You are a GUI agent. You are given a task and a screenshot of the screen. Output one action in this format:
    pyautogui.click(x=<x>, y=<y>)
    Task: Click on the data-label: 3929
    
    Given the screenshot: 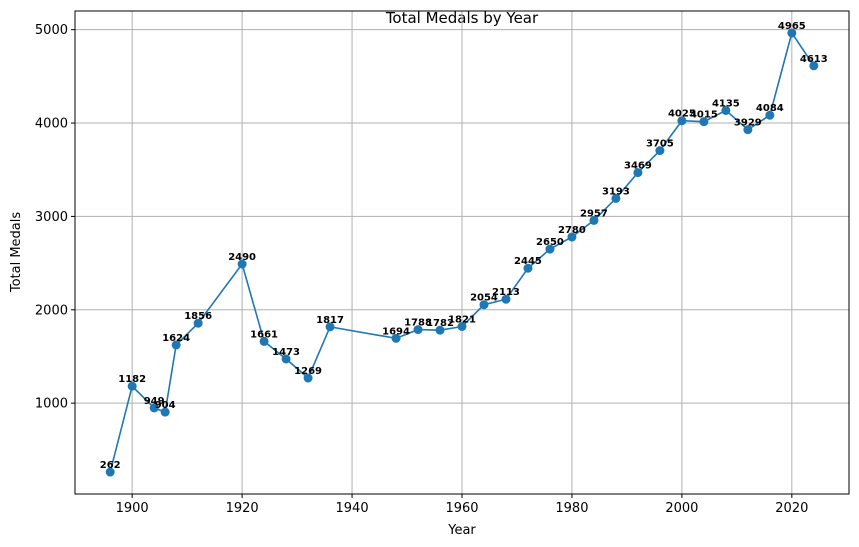 What is the action you would take?
    pyautogui.click(x=748, y=123)
    